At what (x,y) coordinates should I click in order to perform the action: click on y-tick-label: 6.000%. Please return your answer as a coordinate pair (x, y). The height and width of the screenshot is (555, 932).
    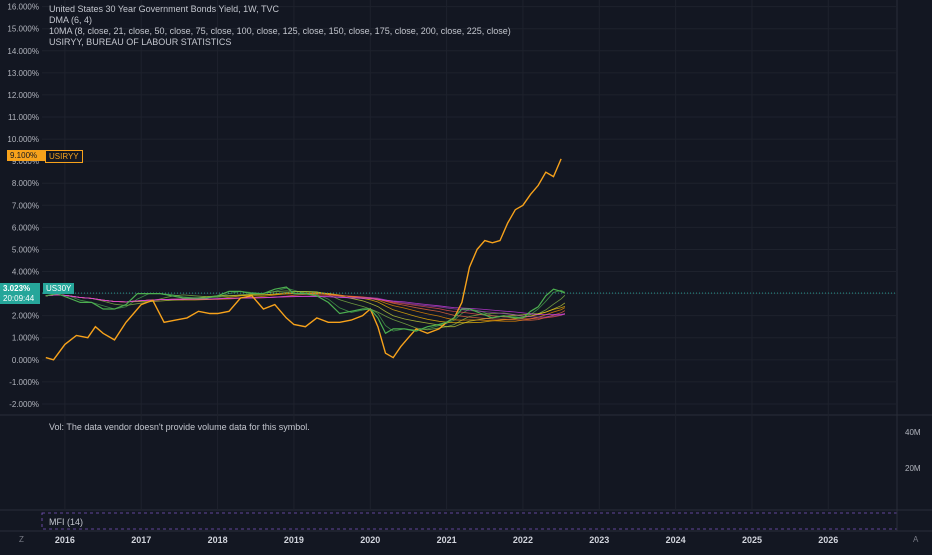
    Looking at the image, I should click on (25, 227).